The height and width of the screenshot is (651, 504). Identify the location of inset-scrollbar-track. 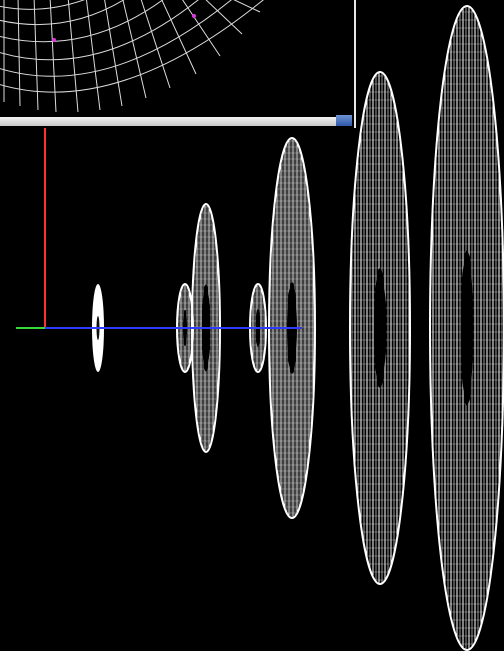
(176, 121).